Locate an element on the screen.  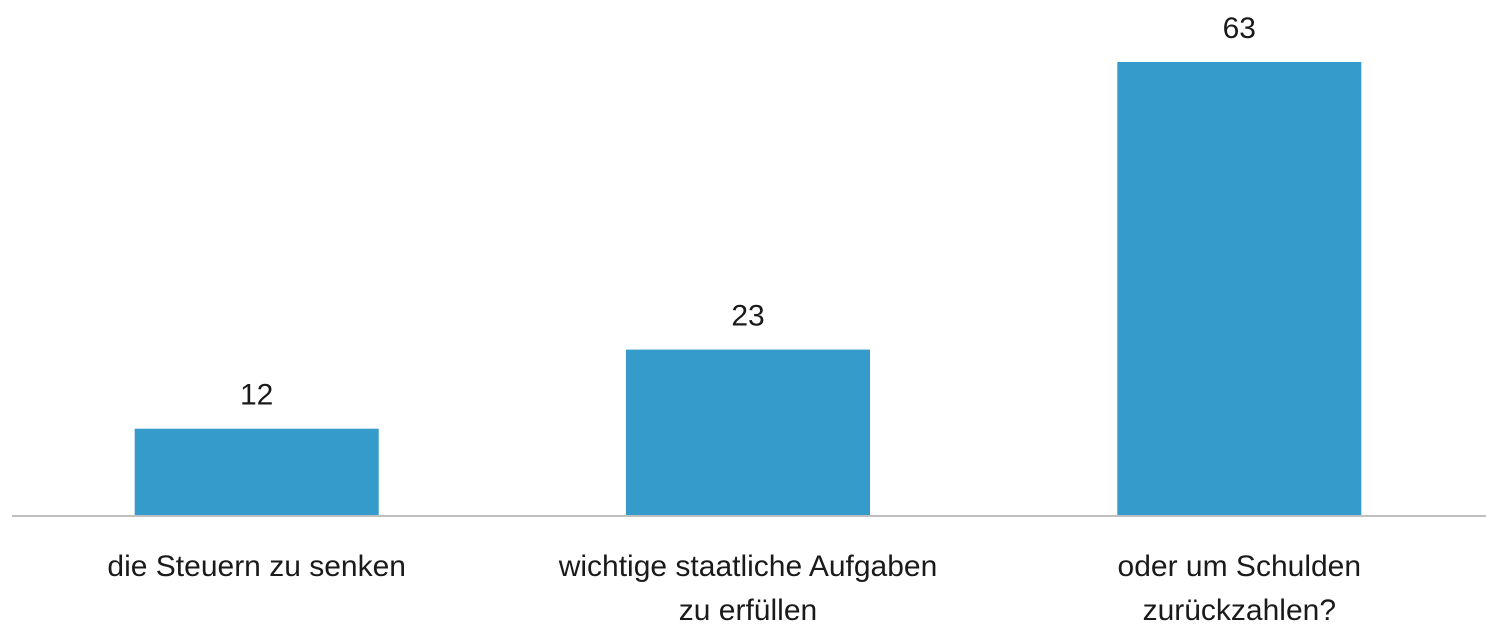
data-label-2: 23 is located at coordinates (747, 316).